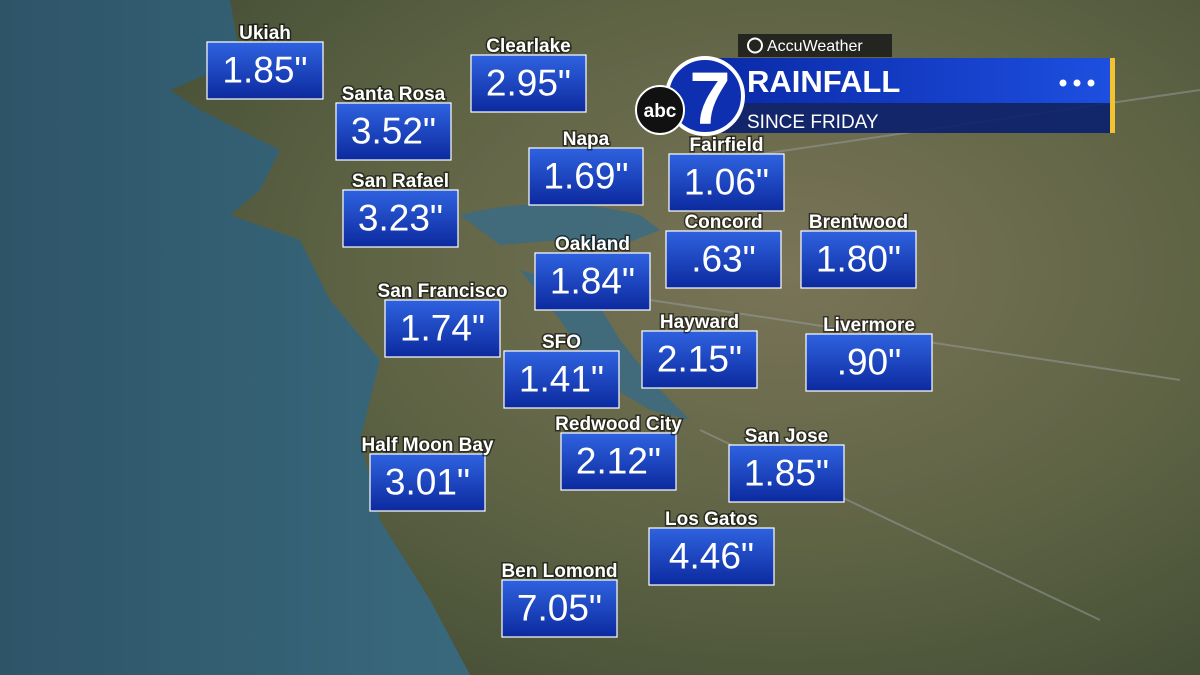 The height and width of the screenshot is (675, 1200). Describe the element at coordinates (1112, 95) in the screenshot. I see `banner-edge` at that location.